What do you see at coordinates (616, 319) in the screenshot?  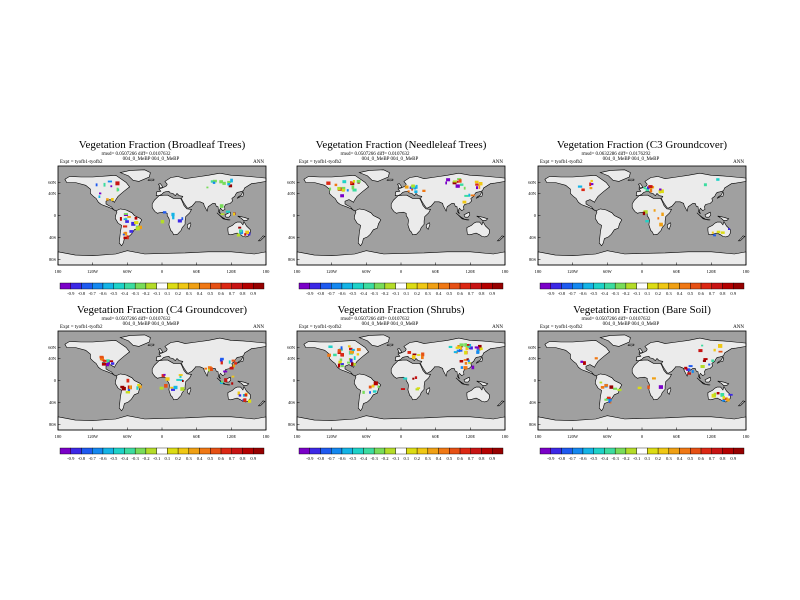 I see `rmsd-label: rmsd= 0.0507266 diff= 0.0107632` at bounding box center [616, 319].